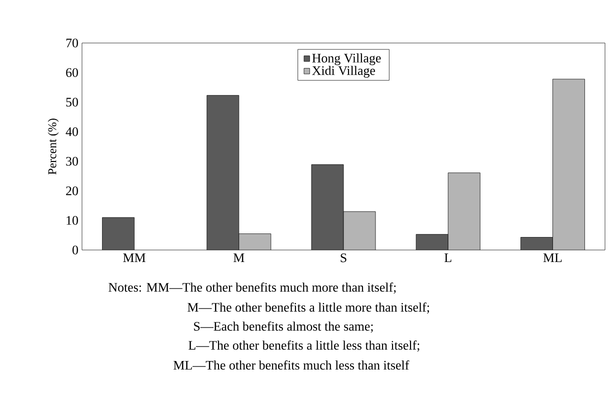 Image resolution: width=616 pixels, height=410 pixels. I want to click on text: S—Each benefits almost the same;, so click(283, 327).